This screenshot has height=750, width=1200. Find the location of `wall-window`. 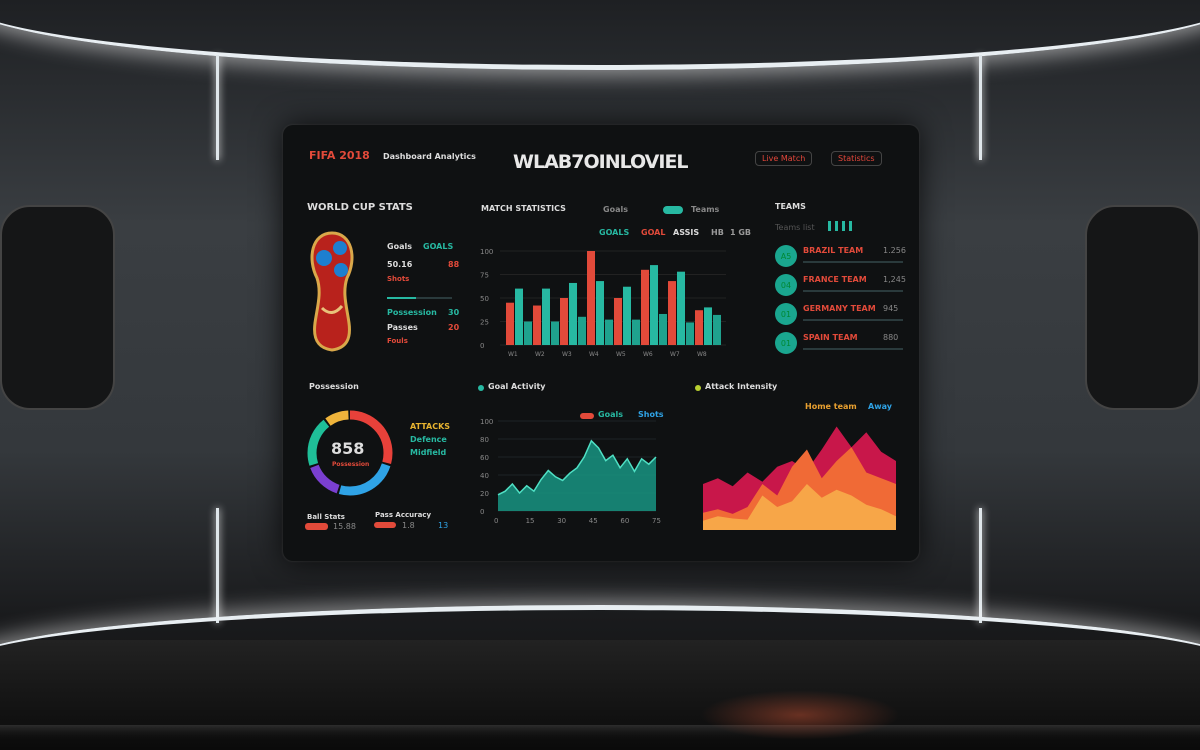

wall-window is located at coordinates (57, 307).